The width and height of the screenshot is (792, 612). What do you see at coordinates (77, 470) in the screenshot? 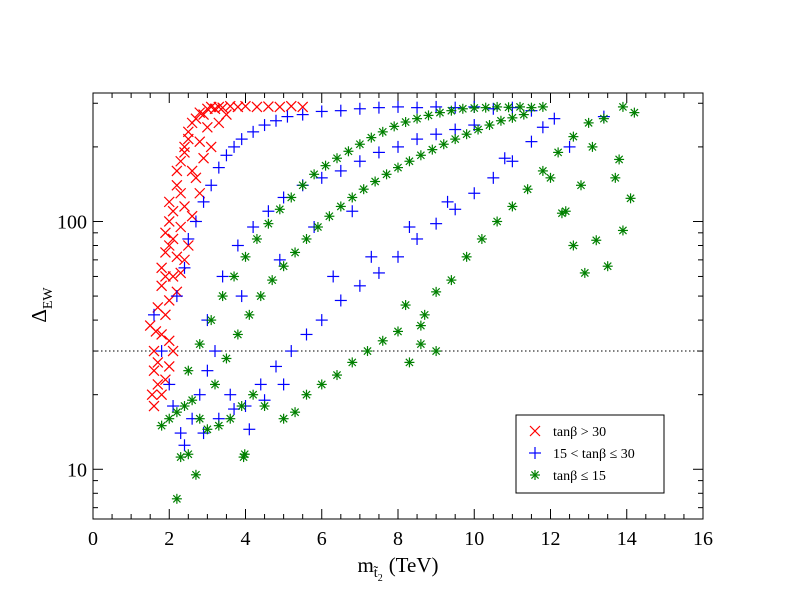
I see `y-tick-label: 10` at bounding box center [77, 470].